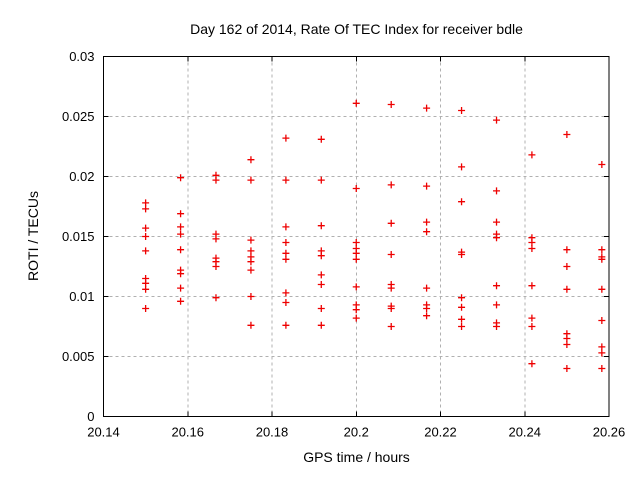 The height and width of the screenshot is (480, 640). Describe the element at coordinates (272, 432) in the screenshot. I see `x-tick-label: 20.18` at that location.